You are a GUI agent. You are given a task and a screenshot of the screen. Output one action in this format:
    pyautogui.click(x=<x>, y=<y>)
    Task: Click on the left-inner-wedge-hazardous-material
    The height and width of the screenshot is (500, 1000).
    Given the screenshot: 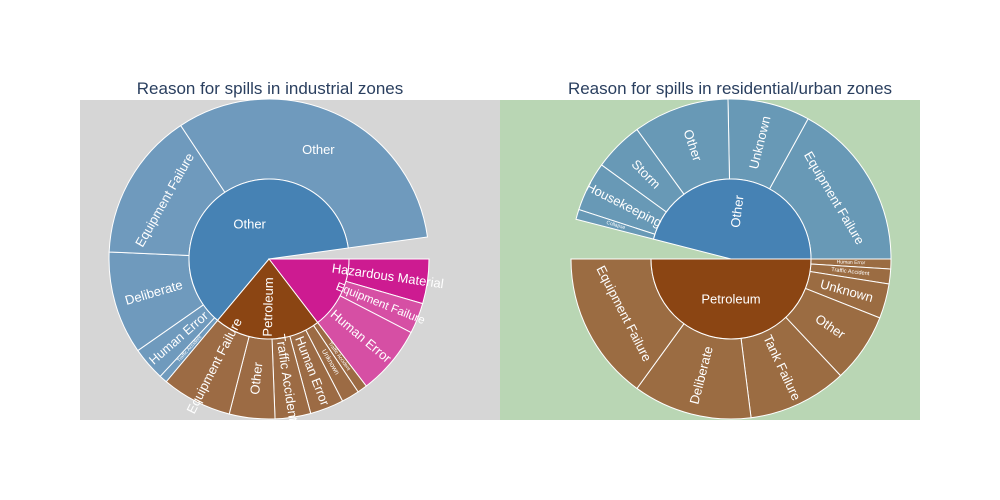 What is the action you would take?
    pyautogui.click(x=308, y=291)
    